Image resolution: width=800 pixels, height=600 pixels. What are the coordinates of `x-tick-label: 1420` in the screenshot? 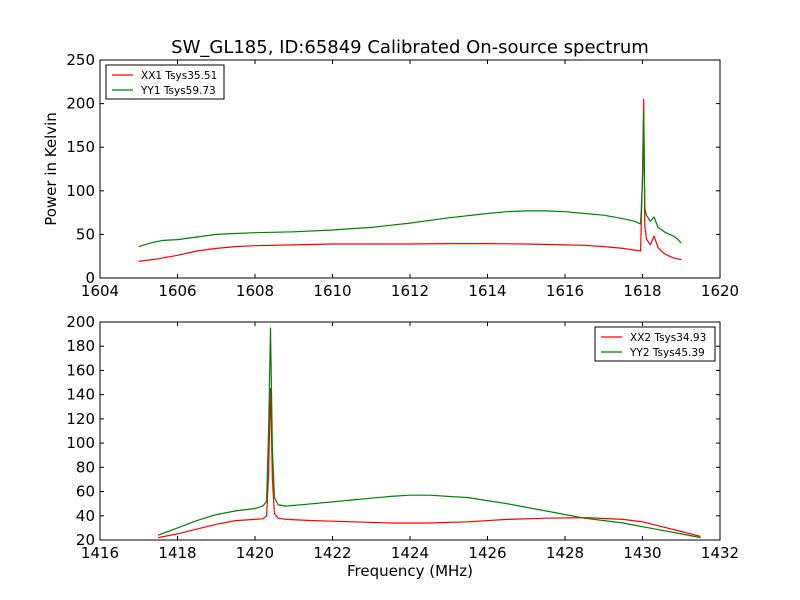 It's located at (255, 553).